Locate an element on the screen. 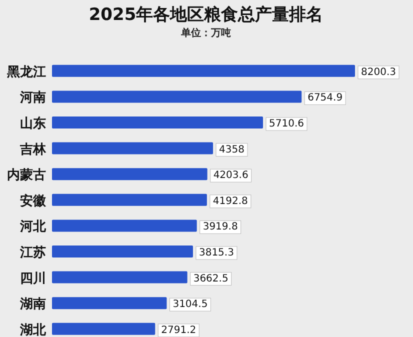  y-tick-label: 四川 is located at coordinates (33, 278).